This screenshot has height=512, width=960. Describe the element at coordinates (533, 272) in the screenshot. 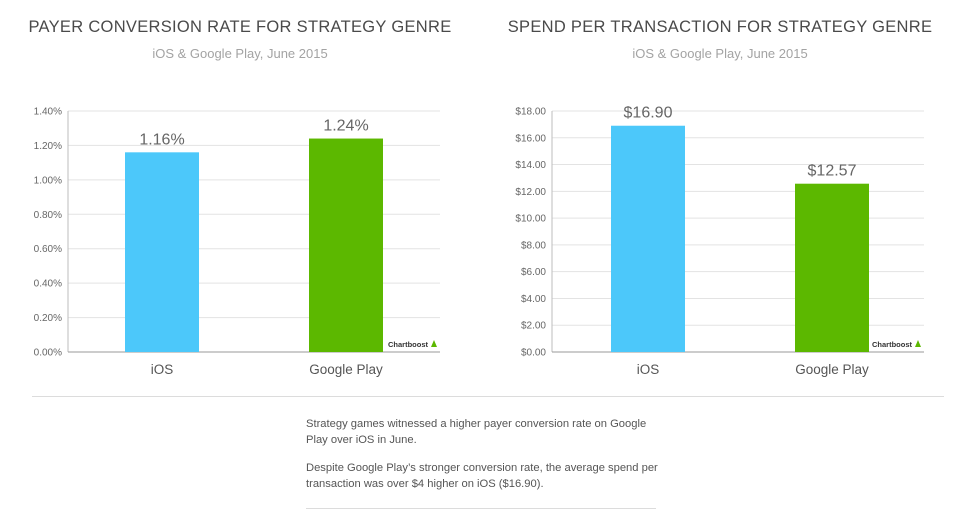

I see `y-tick-label: $6.00` at that location.